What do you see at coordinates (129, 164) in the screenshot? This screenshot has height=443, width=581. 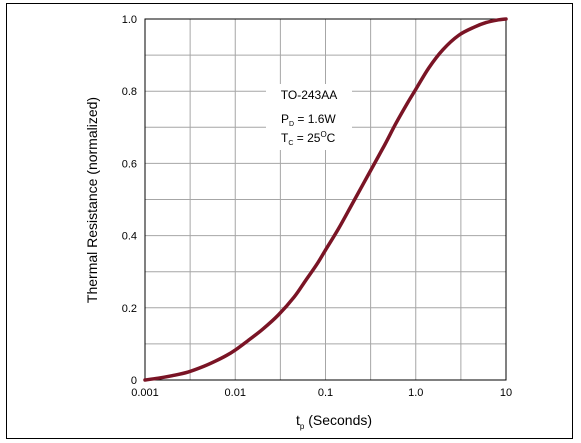 I see `y-tick-label: 0.6` at bounding box center [129, 164].